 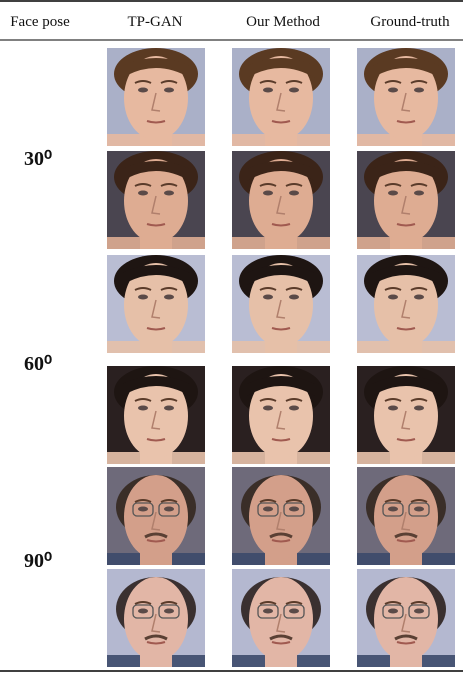 What do you see at coordinates (410, 22) in the screenshot?
I see `column-header: Ground-truth` at bounding box center [410, 22].